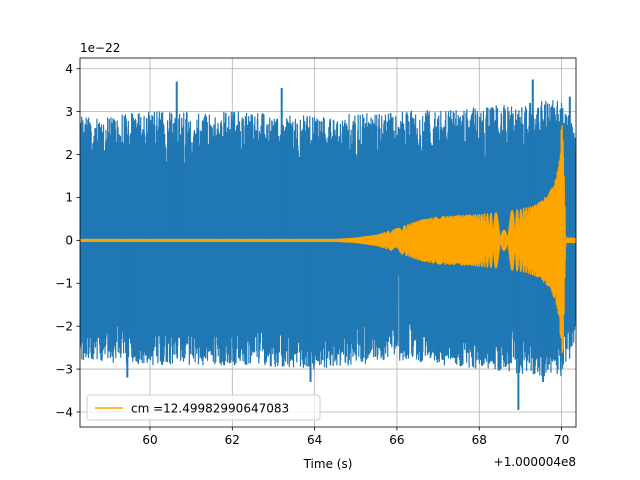 This screenshot has height=480, width=640. What do you see at coordinates (64, 369) in the screenshot?
I see `y-tick-label: −3` at bounding box center [64, 369].